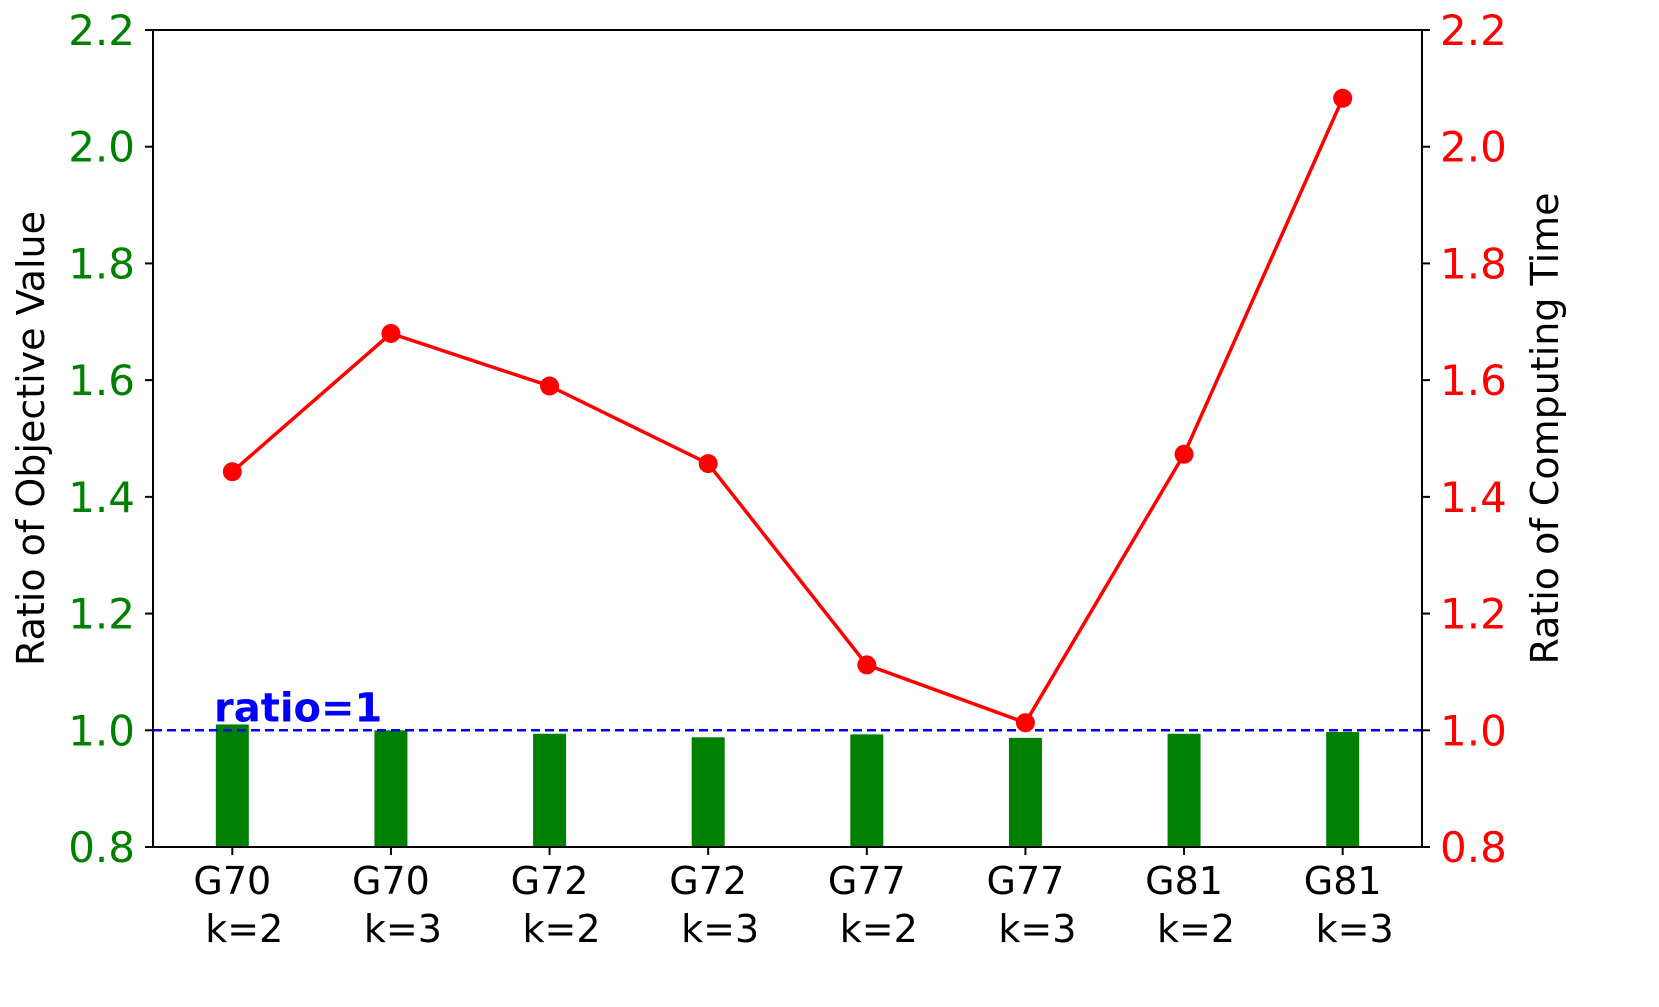 The width and height of the screenshot is (1659, 1007). What do you see at coordinates (101, 614) in the screenshot?
I see `left-tick-label: 1.2` at bounding box center [101, 614].